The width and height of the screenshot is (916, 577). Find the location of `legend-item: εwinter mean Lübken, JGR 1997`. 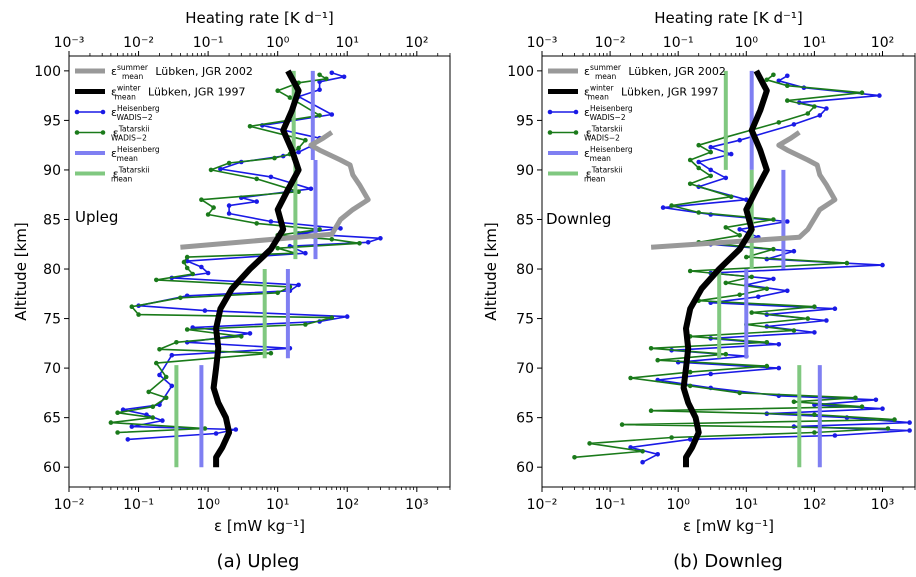

legend-item: εwinter mean Lübken, JGR 1997 is located at coordinates (160, 93).